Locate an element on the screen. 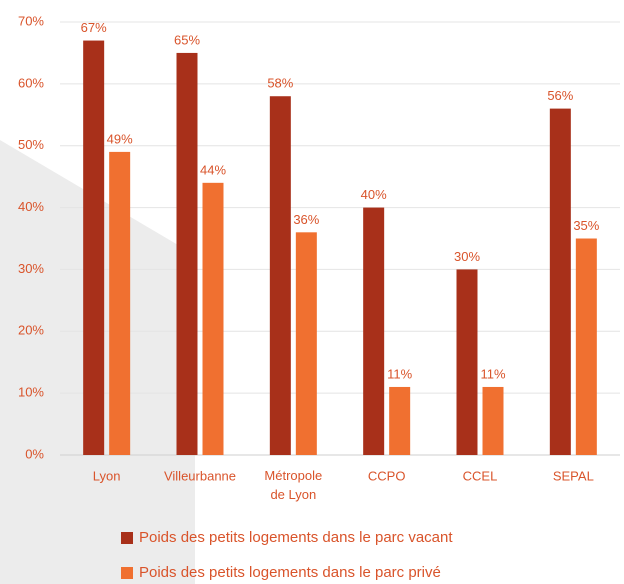 The width and height of the screenshot is (624, 584). data-label: 30% is located at coordinates (467, 256).